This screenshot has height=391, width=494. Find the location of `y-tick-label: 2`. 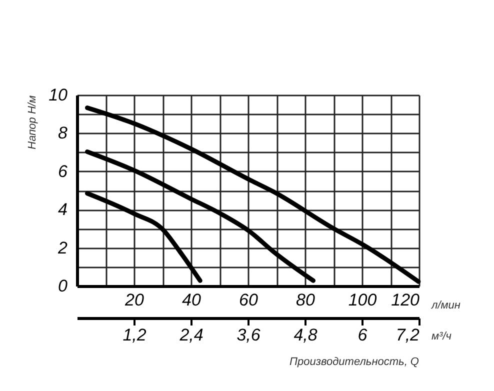

y-tick-label: 2 is located at coordinates (62, 248).